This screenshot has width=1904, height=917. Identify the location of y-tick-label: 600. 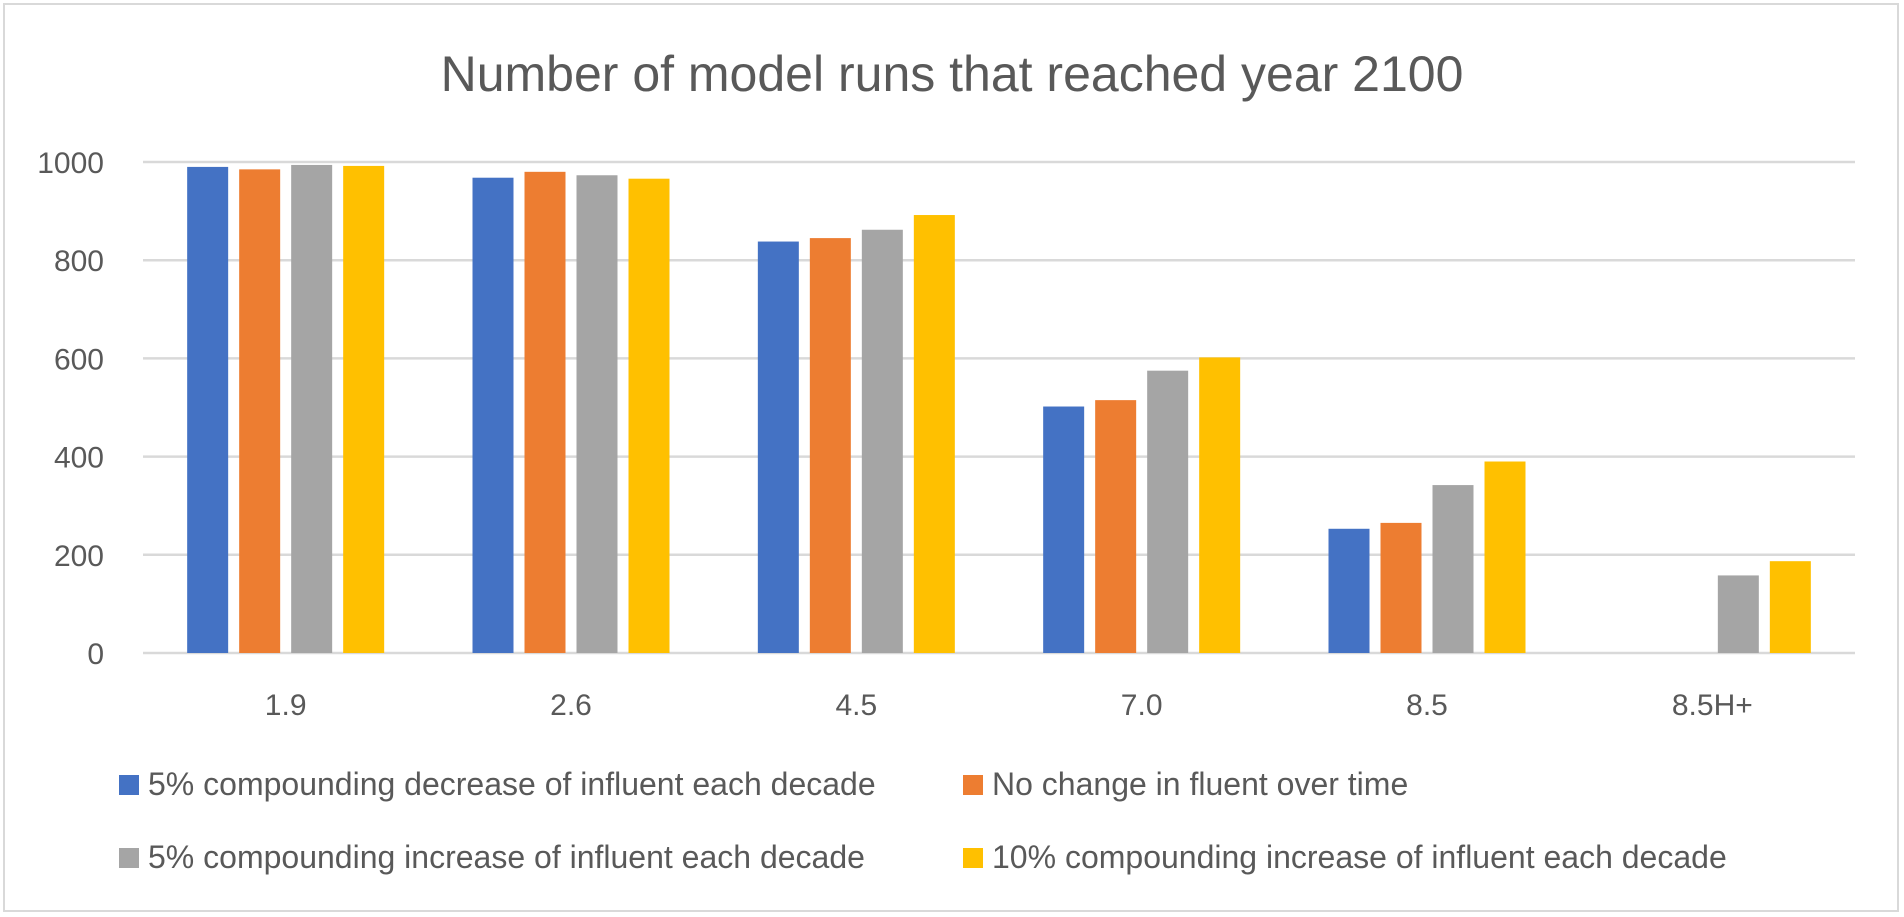
(79, 359).